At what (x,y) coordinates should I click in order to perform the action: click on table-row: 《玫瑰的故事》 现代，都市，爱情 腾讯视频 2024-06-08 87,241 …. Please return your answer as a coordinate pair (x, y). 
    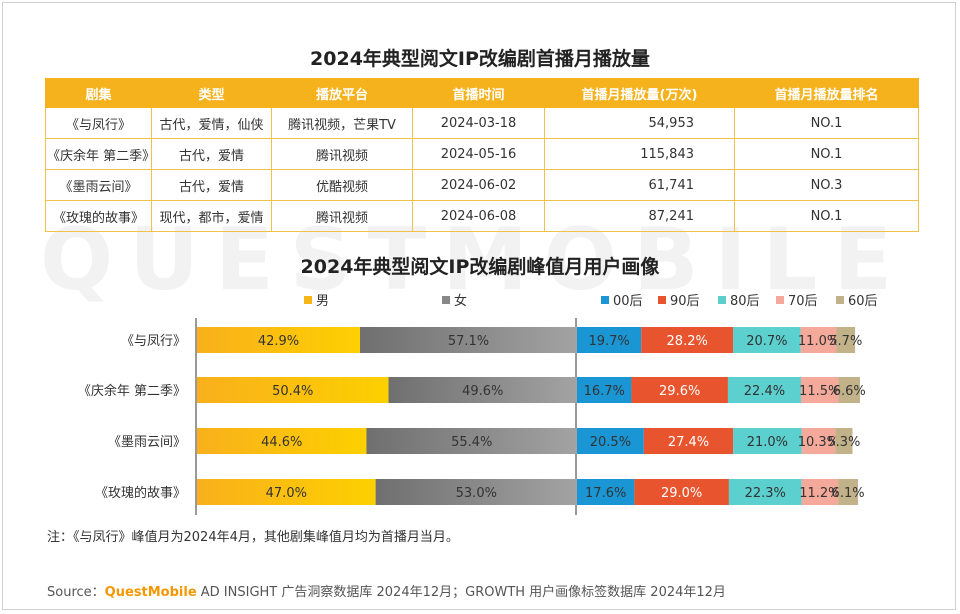
    Looking at the image, I should click on (482, 216).